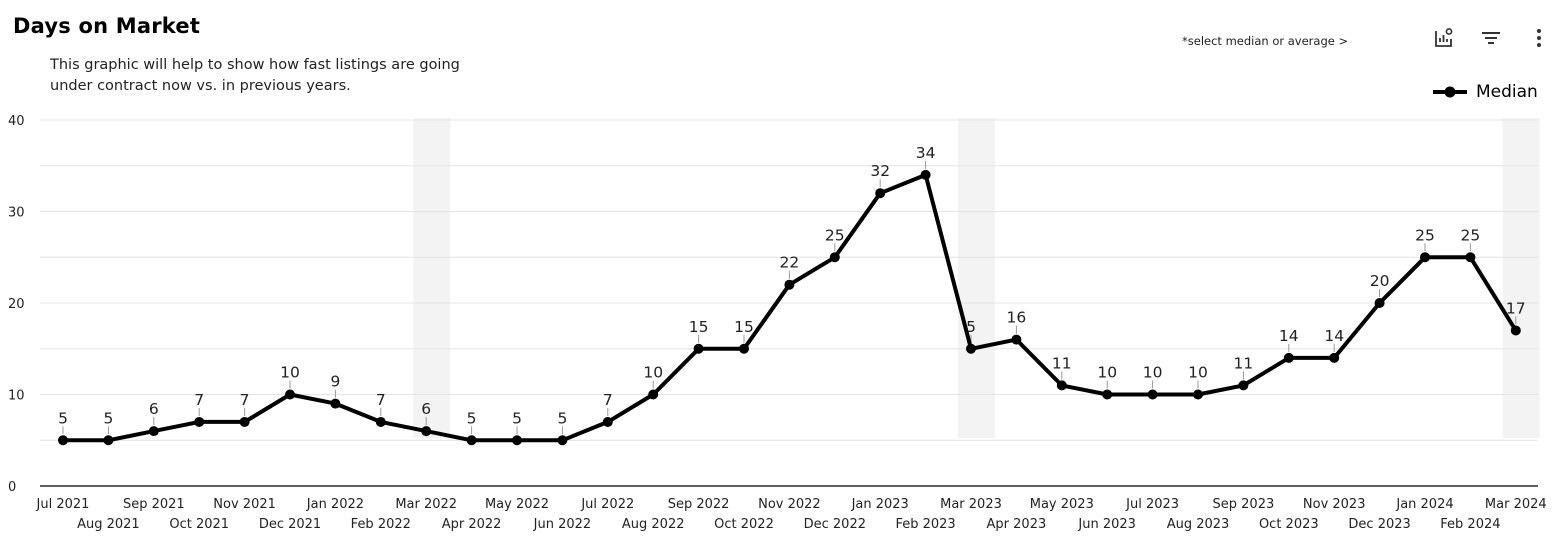 Image resolution: width=1568 pixels, height=544 pixels. I want to click on x-tick-label: Jul 2021, so click(63, 504).